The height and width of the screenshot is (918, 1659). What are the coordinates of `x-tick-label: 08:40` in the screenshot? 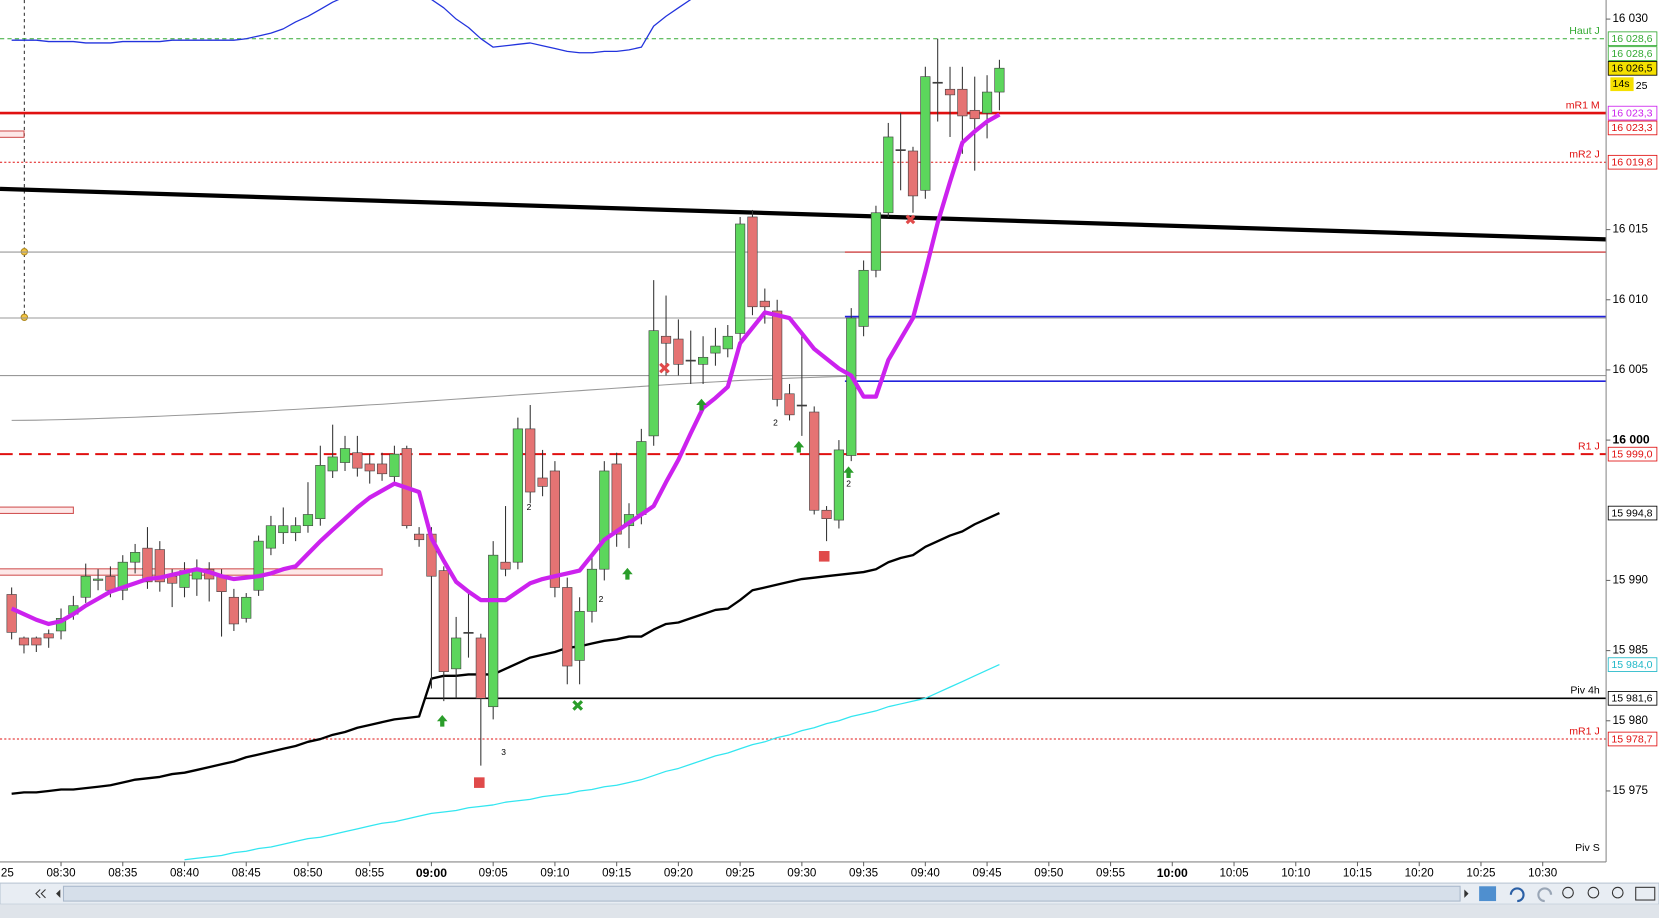 It's located at (185, 873).